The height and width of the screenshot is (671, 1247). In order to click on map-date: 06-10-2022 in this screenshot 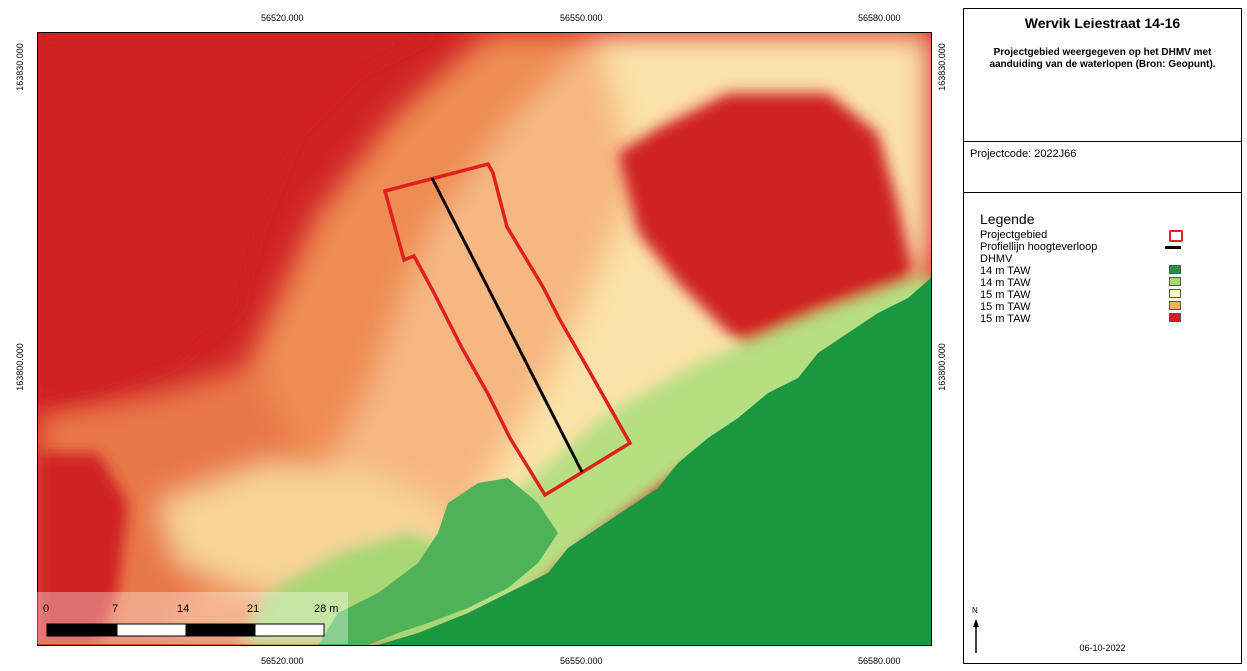, I will do `click(1102, 648)`.